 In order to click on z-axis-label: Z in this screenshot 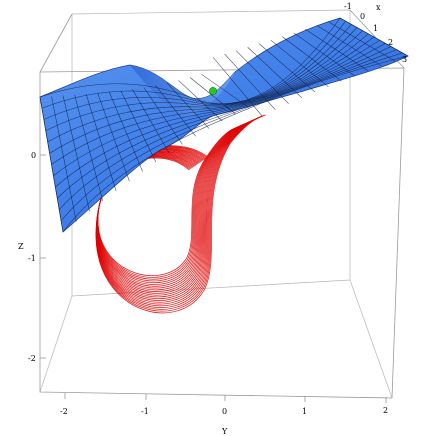, I will do `click(21, 246)`.